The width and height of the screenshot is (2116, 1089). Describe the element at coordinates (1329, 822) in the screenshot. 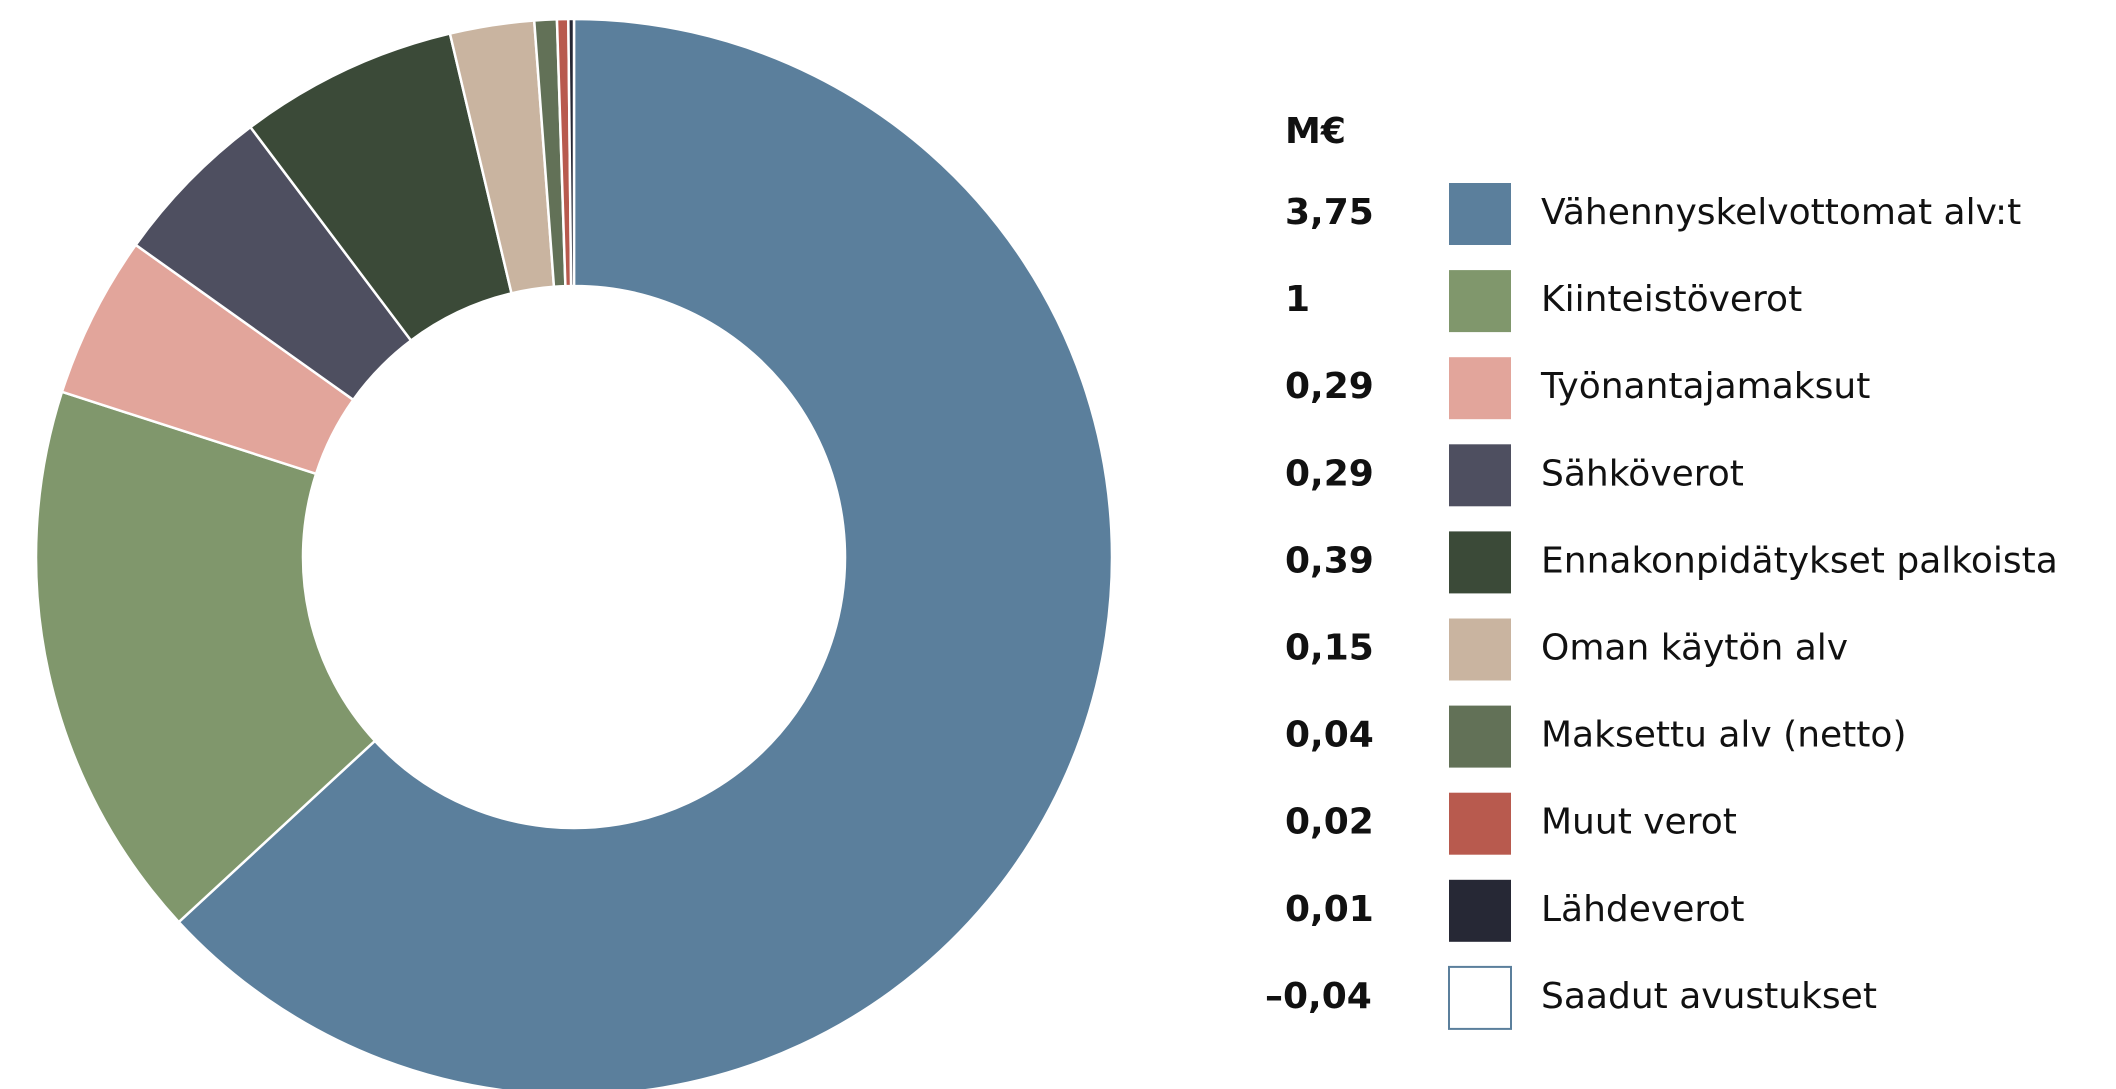

I see `legend-value: 0,02` at that location.